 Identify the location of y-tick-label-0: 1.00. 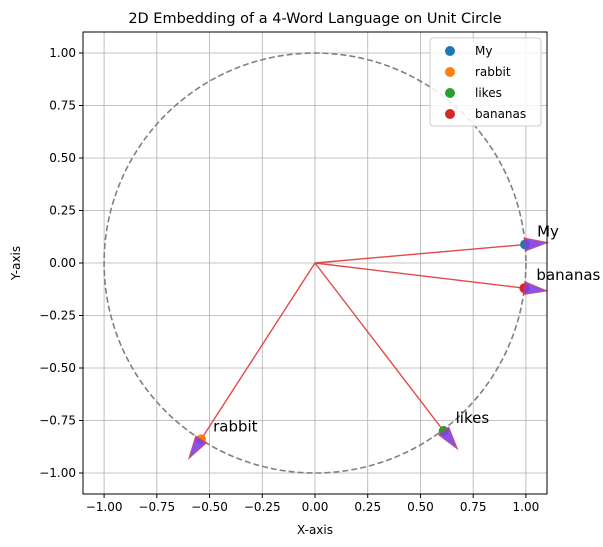
(62, 53).